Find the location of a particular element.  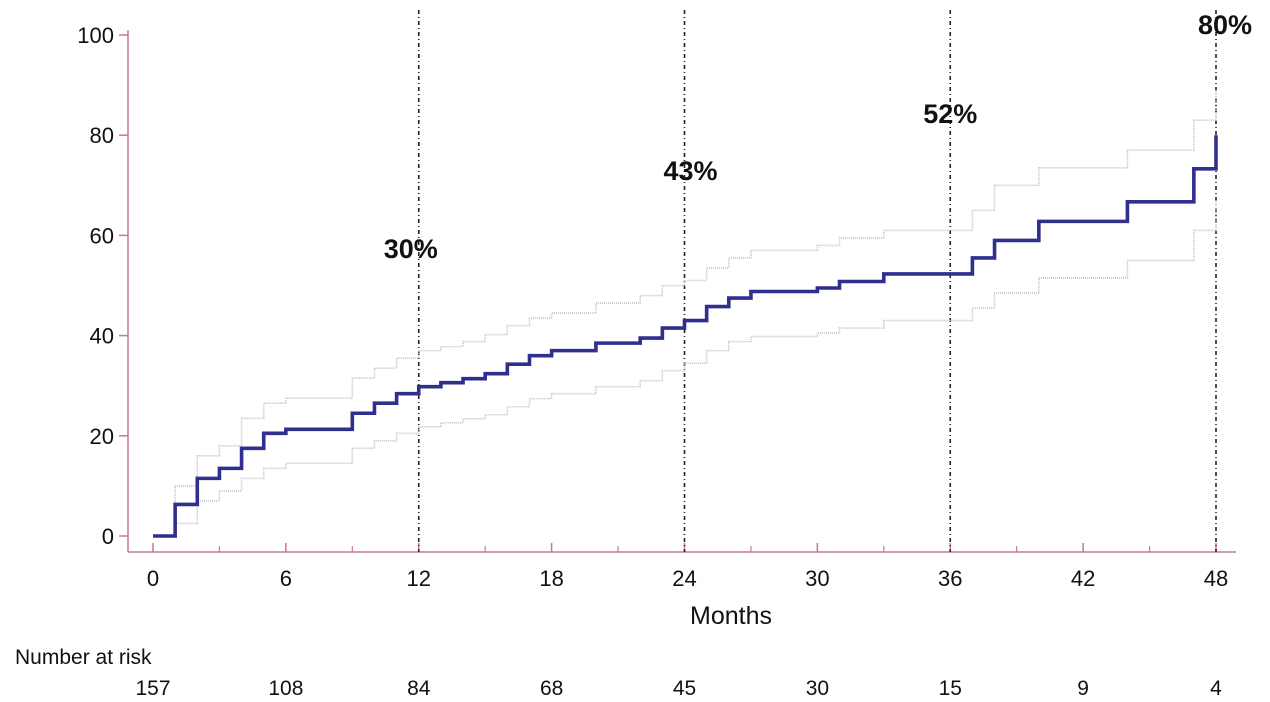

x-tick-label: 18 is located at coordinates (551, 578).